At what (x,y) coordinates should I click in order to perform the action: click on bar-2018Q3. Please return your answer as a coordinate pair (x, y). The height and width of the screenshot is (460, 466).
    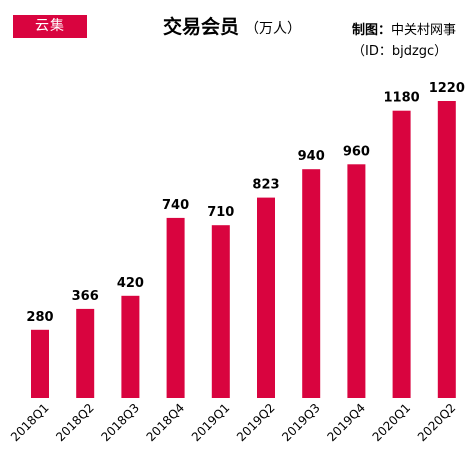
    Looking at the image, I should click on (130, 346).